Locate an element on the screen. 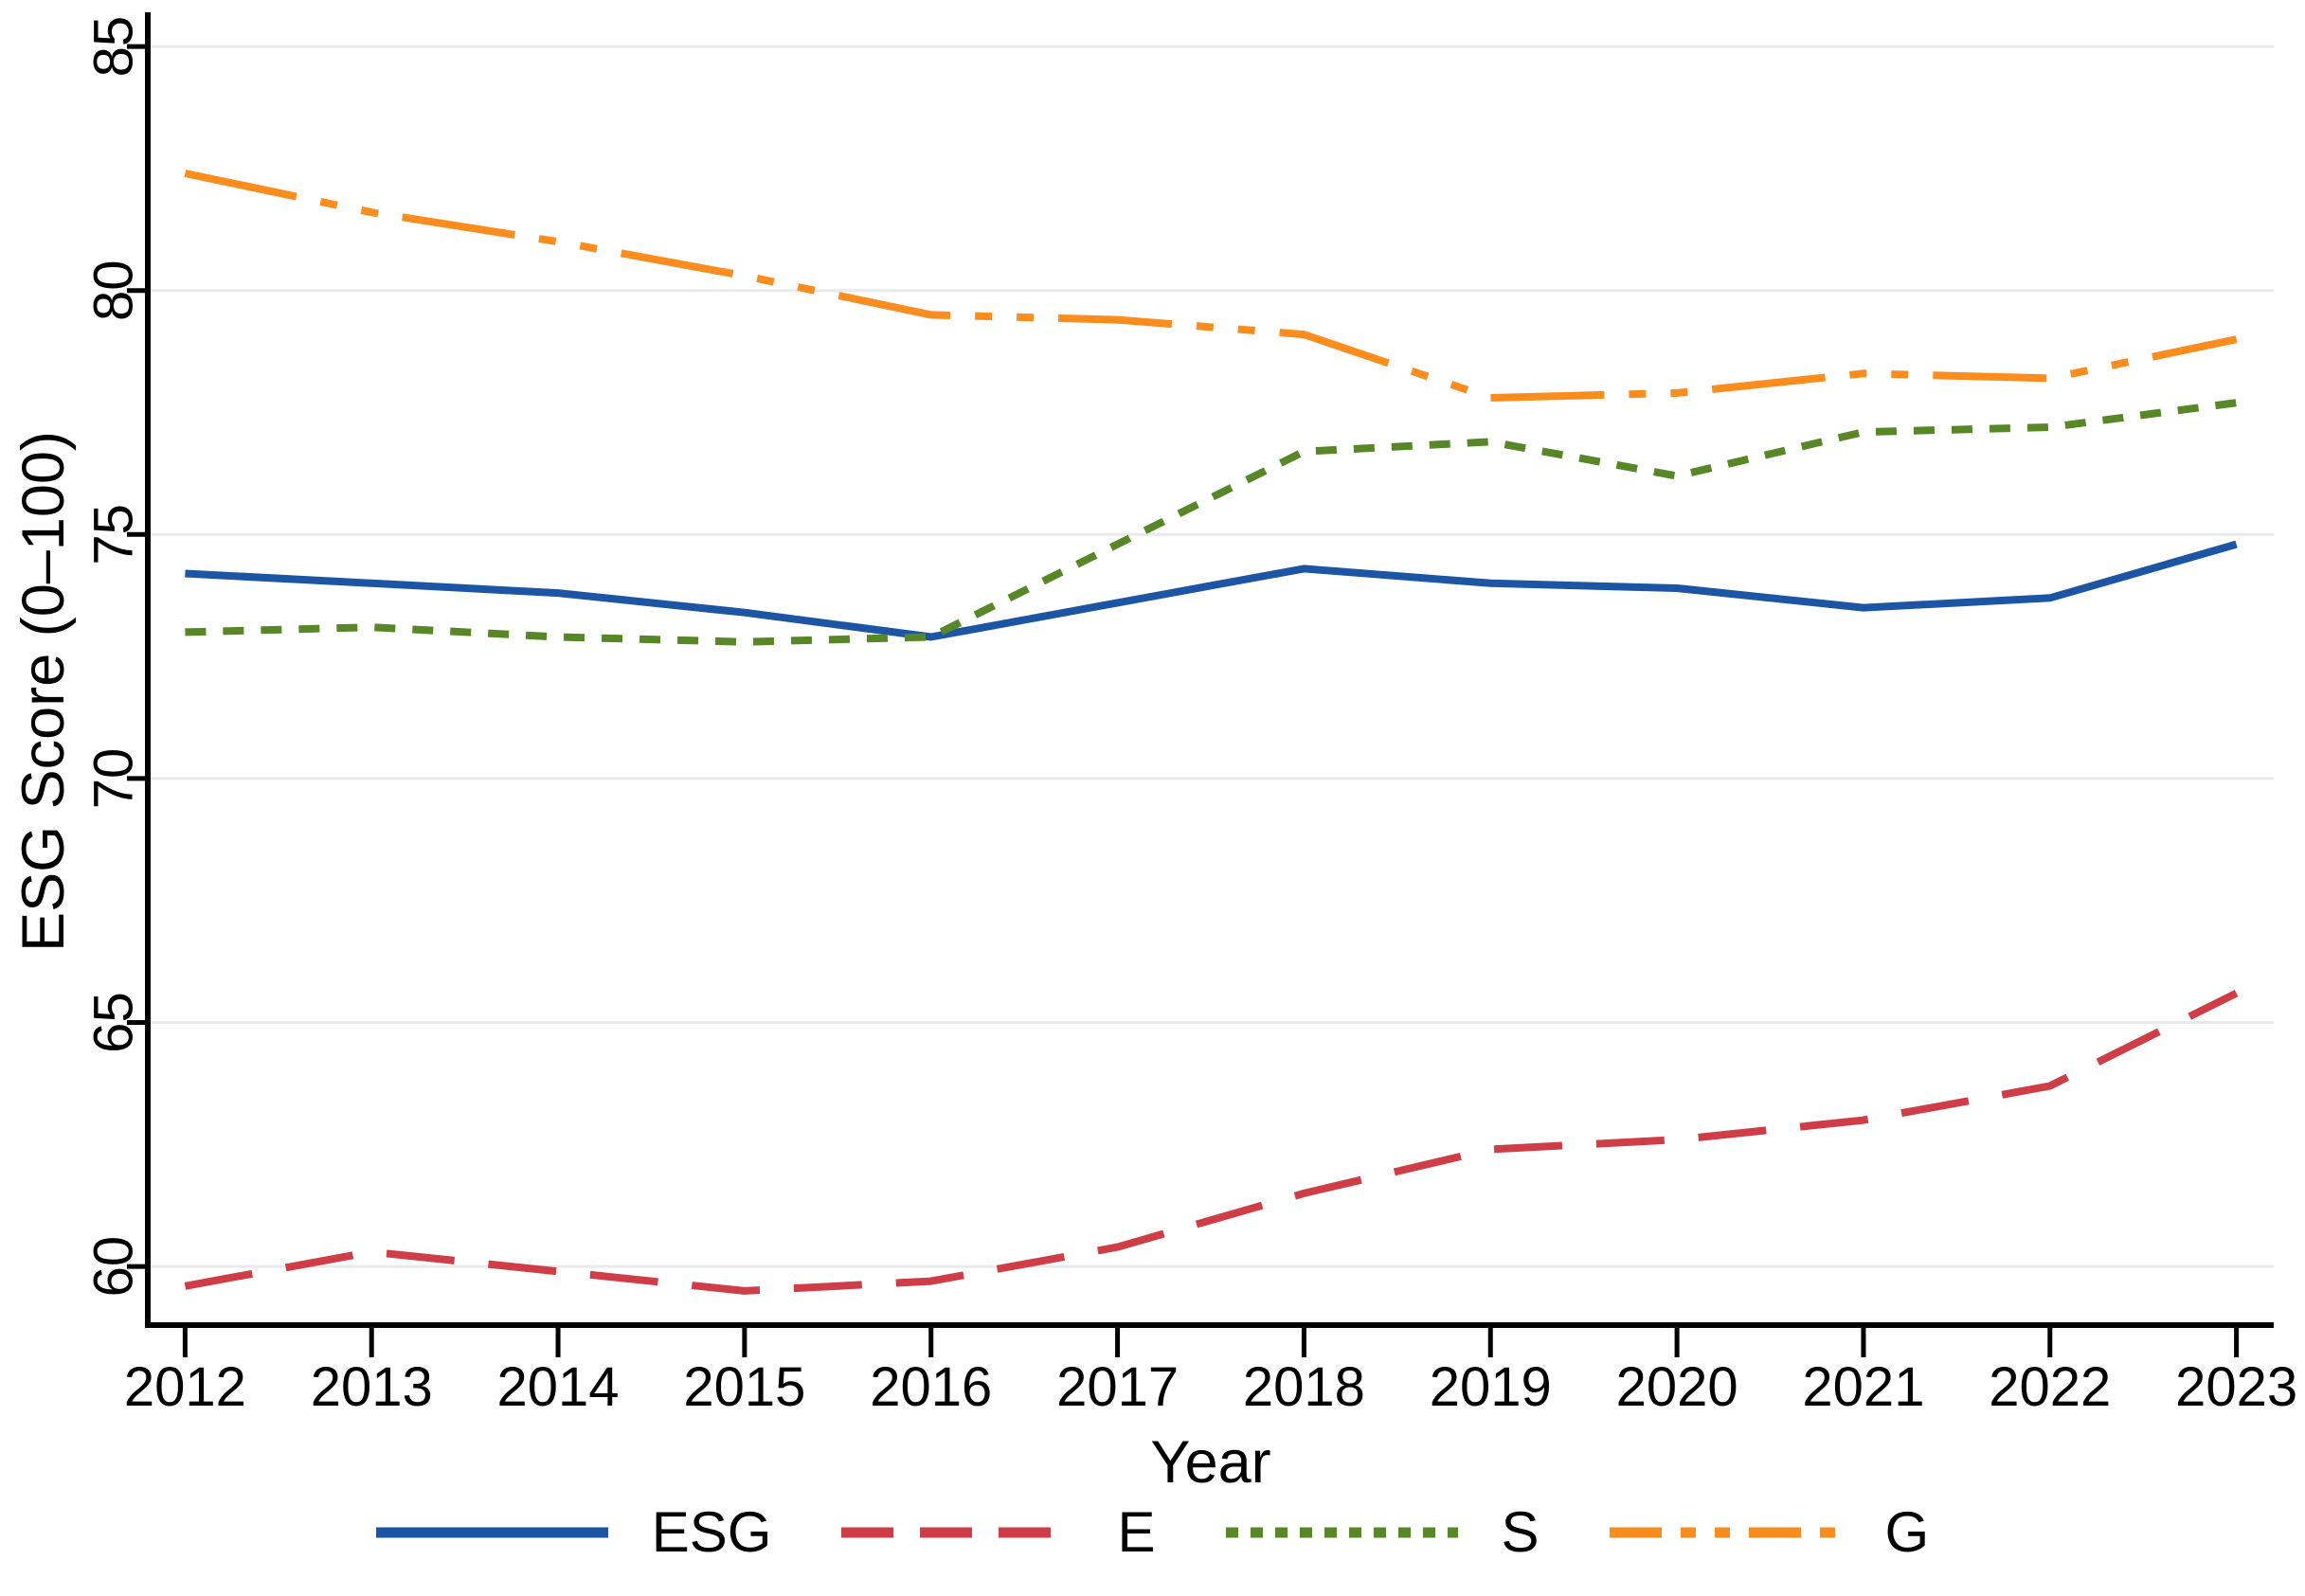 The height and width of the screenshot is (1596, 2305). legend: ESG E S G is located at coordinates (1152, 1532).